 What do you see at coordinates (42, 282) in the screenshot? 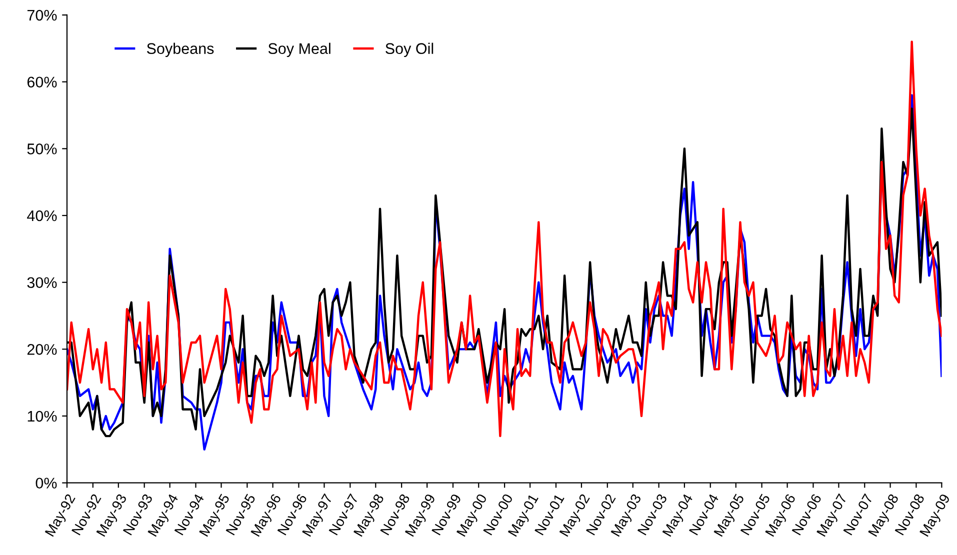
I see `y-tick-label: 30%` at bounding box center [42, 282].